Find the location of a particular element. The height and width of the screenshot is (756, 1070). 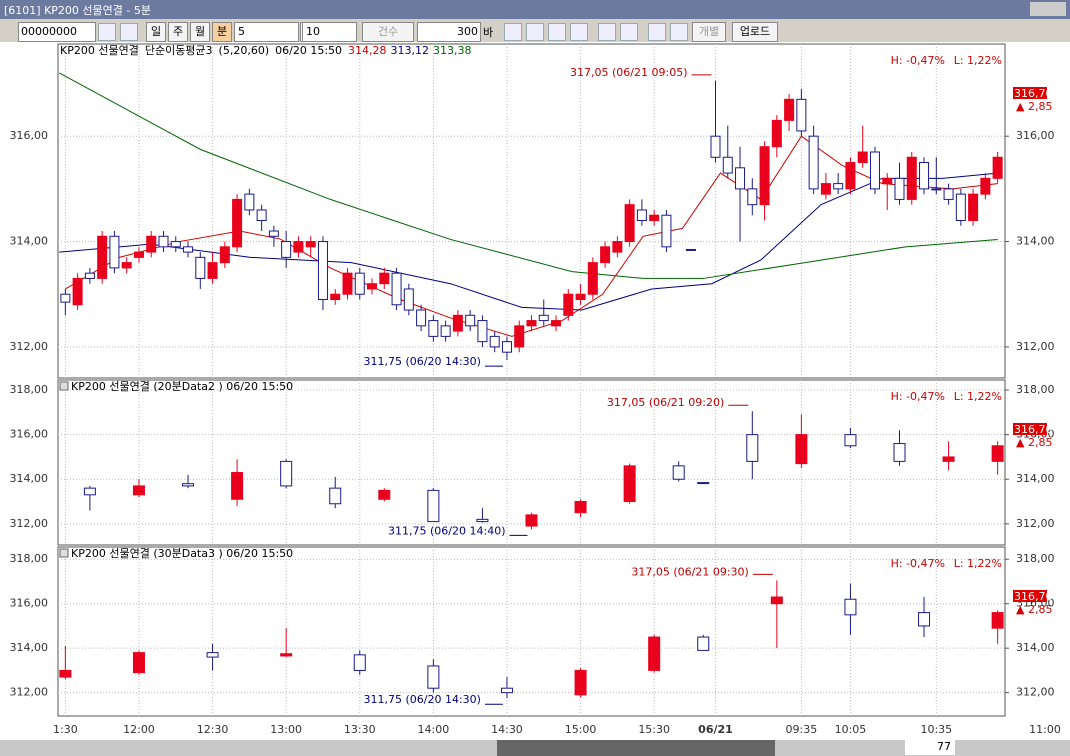

upload-button: 업로드 is located at coordinates (755, 32).